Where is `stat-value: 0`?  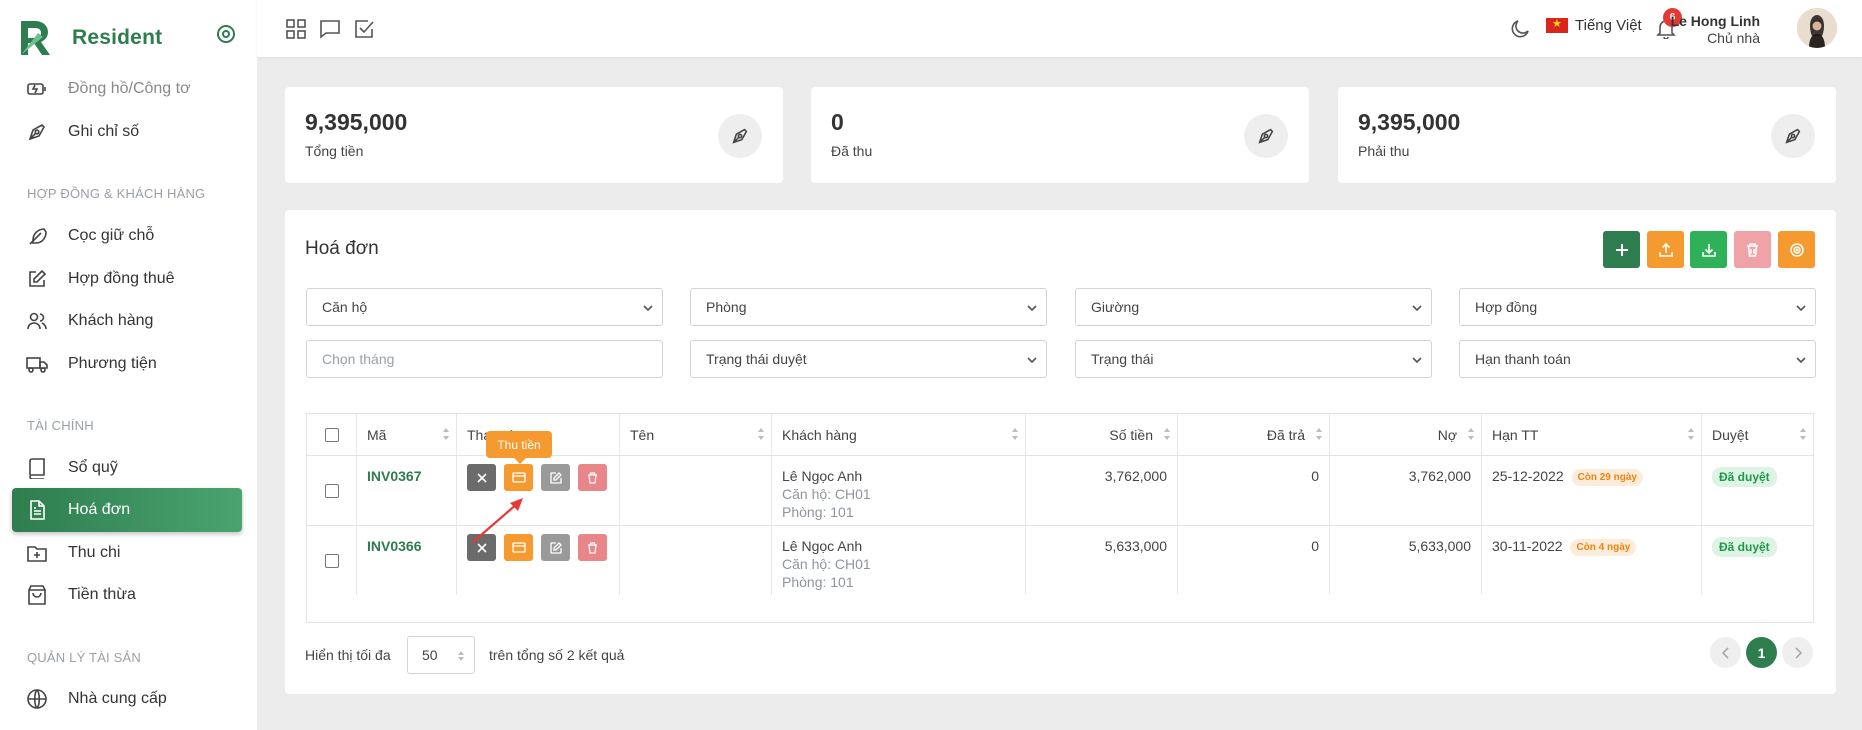 stat-value: 0 is located at coordinates (837, 122).